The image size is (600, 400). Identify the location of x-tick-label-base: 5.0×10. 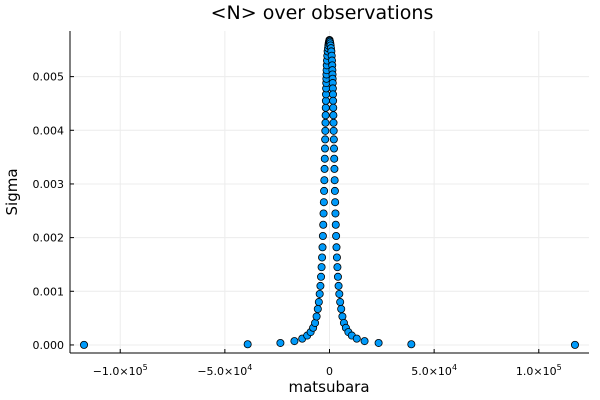
(431, 371).